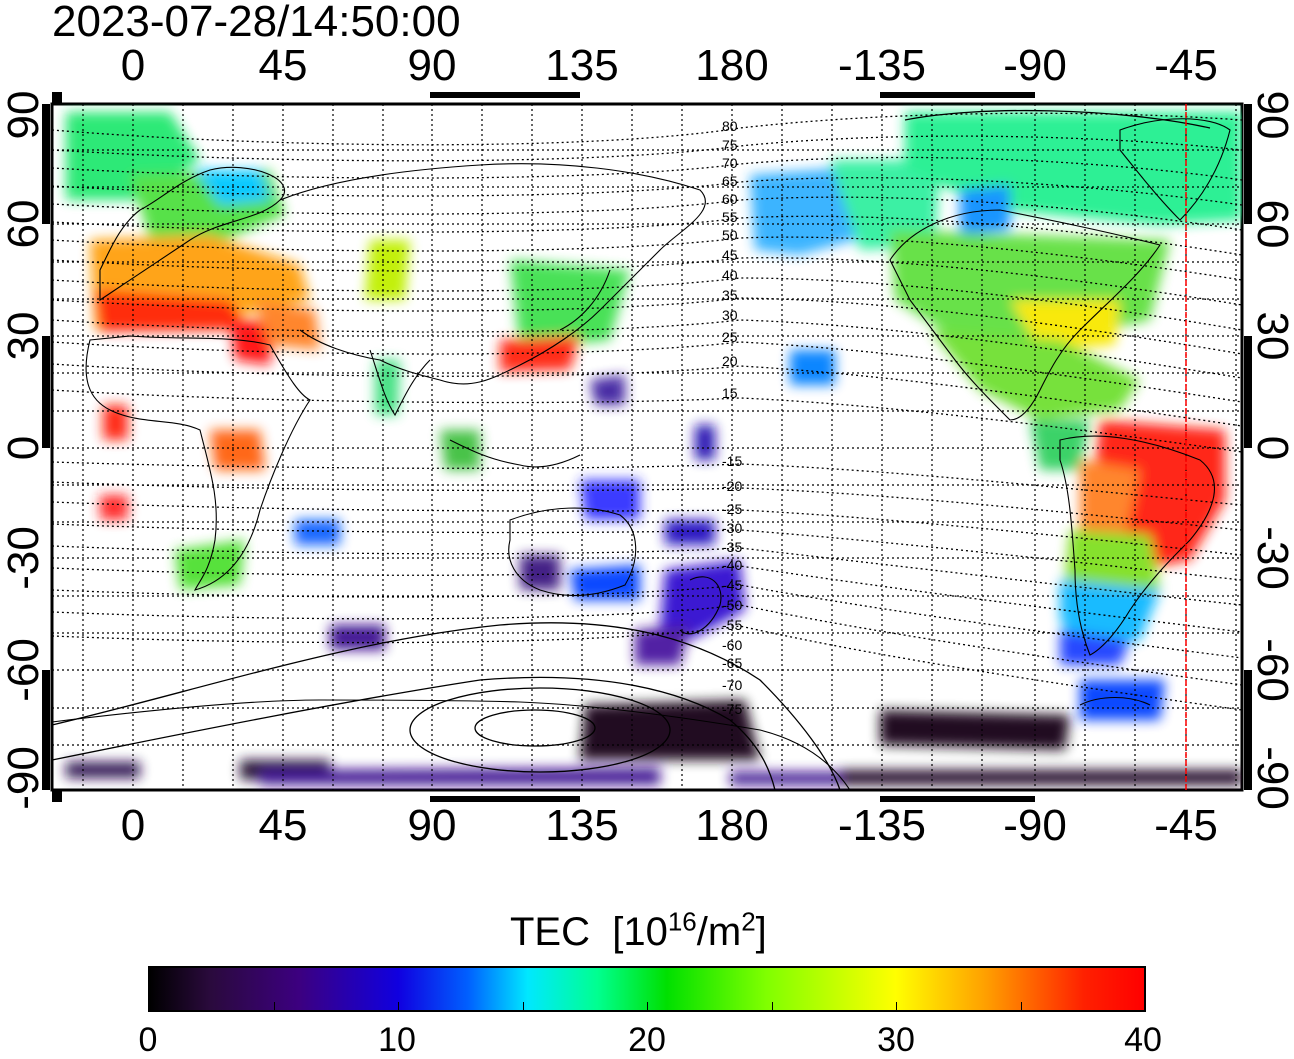  Describe the element at coordinates (133, 825) in the screenshot. I see `lon-label-bottom: 0` at that location.